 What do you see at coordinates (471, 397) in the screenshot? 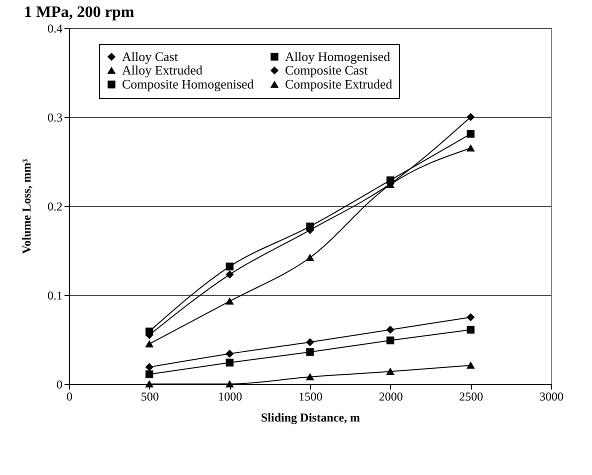
I see `x-tick-label: 2500` at bounding box center [471, 397].